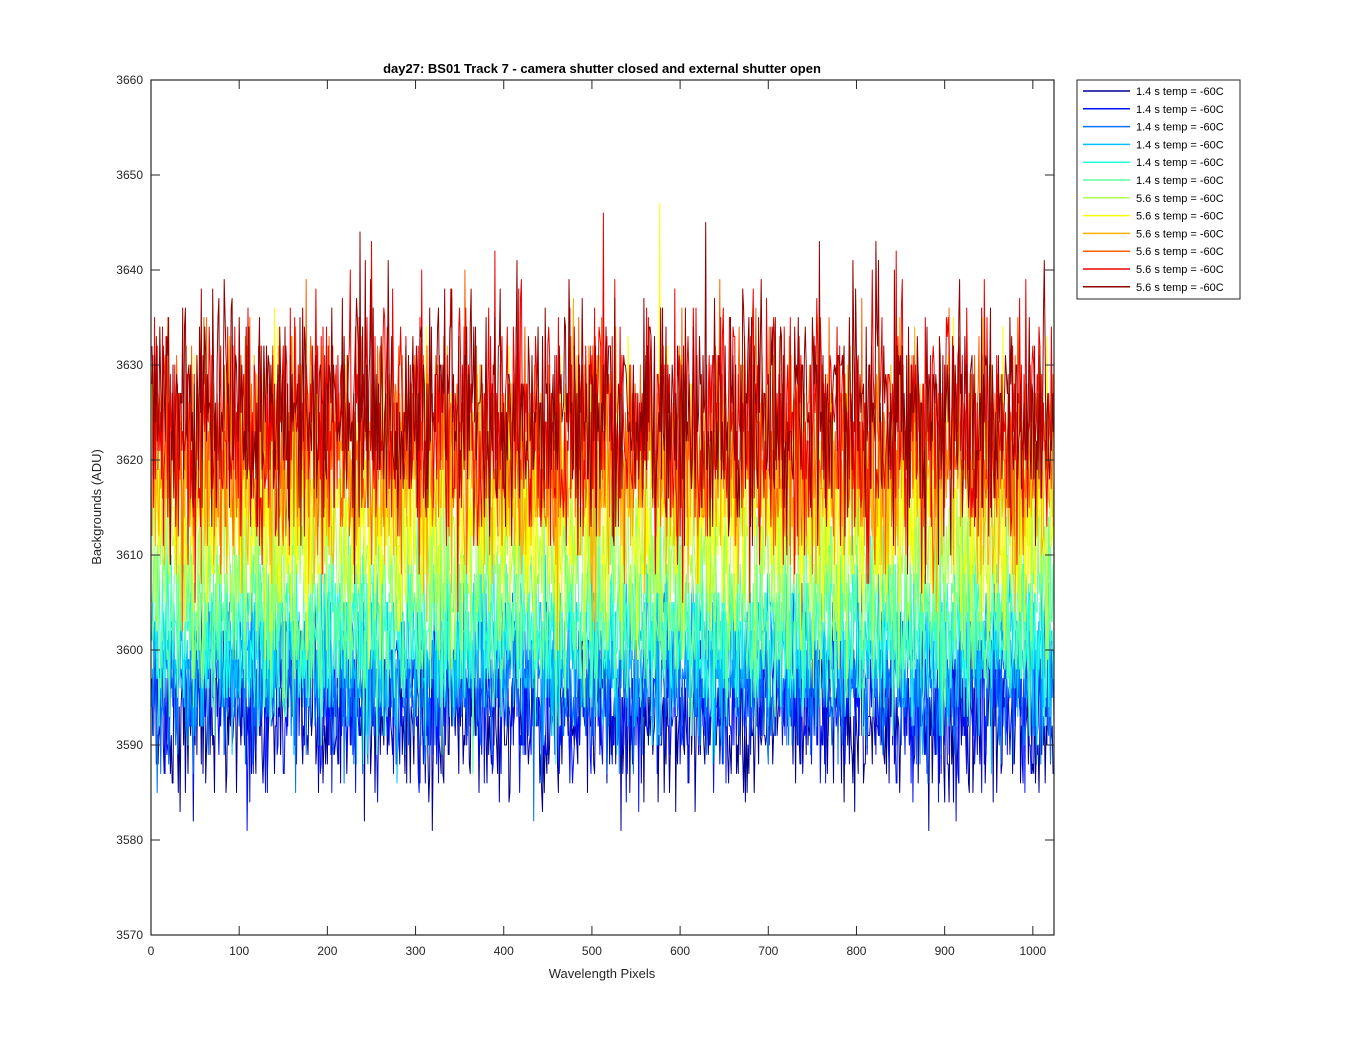 This screenshot has height=1050, width=1350. I want to click on x-tick-label: 600, so click(680, 951).